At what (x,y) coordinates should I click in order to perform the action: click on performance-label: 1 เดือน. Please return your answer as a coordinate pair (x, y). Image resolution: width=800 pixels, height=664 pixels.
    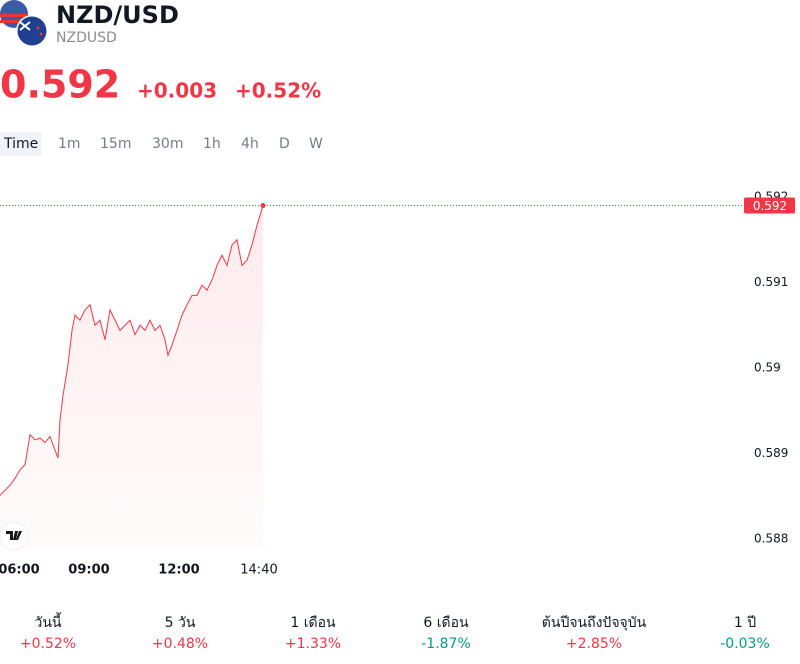
    Looking at the image, I should click on (313, 623).